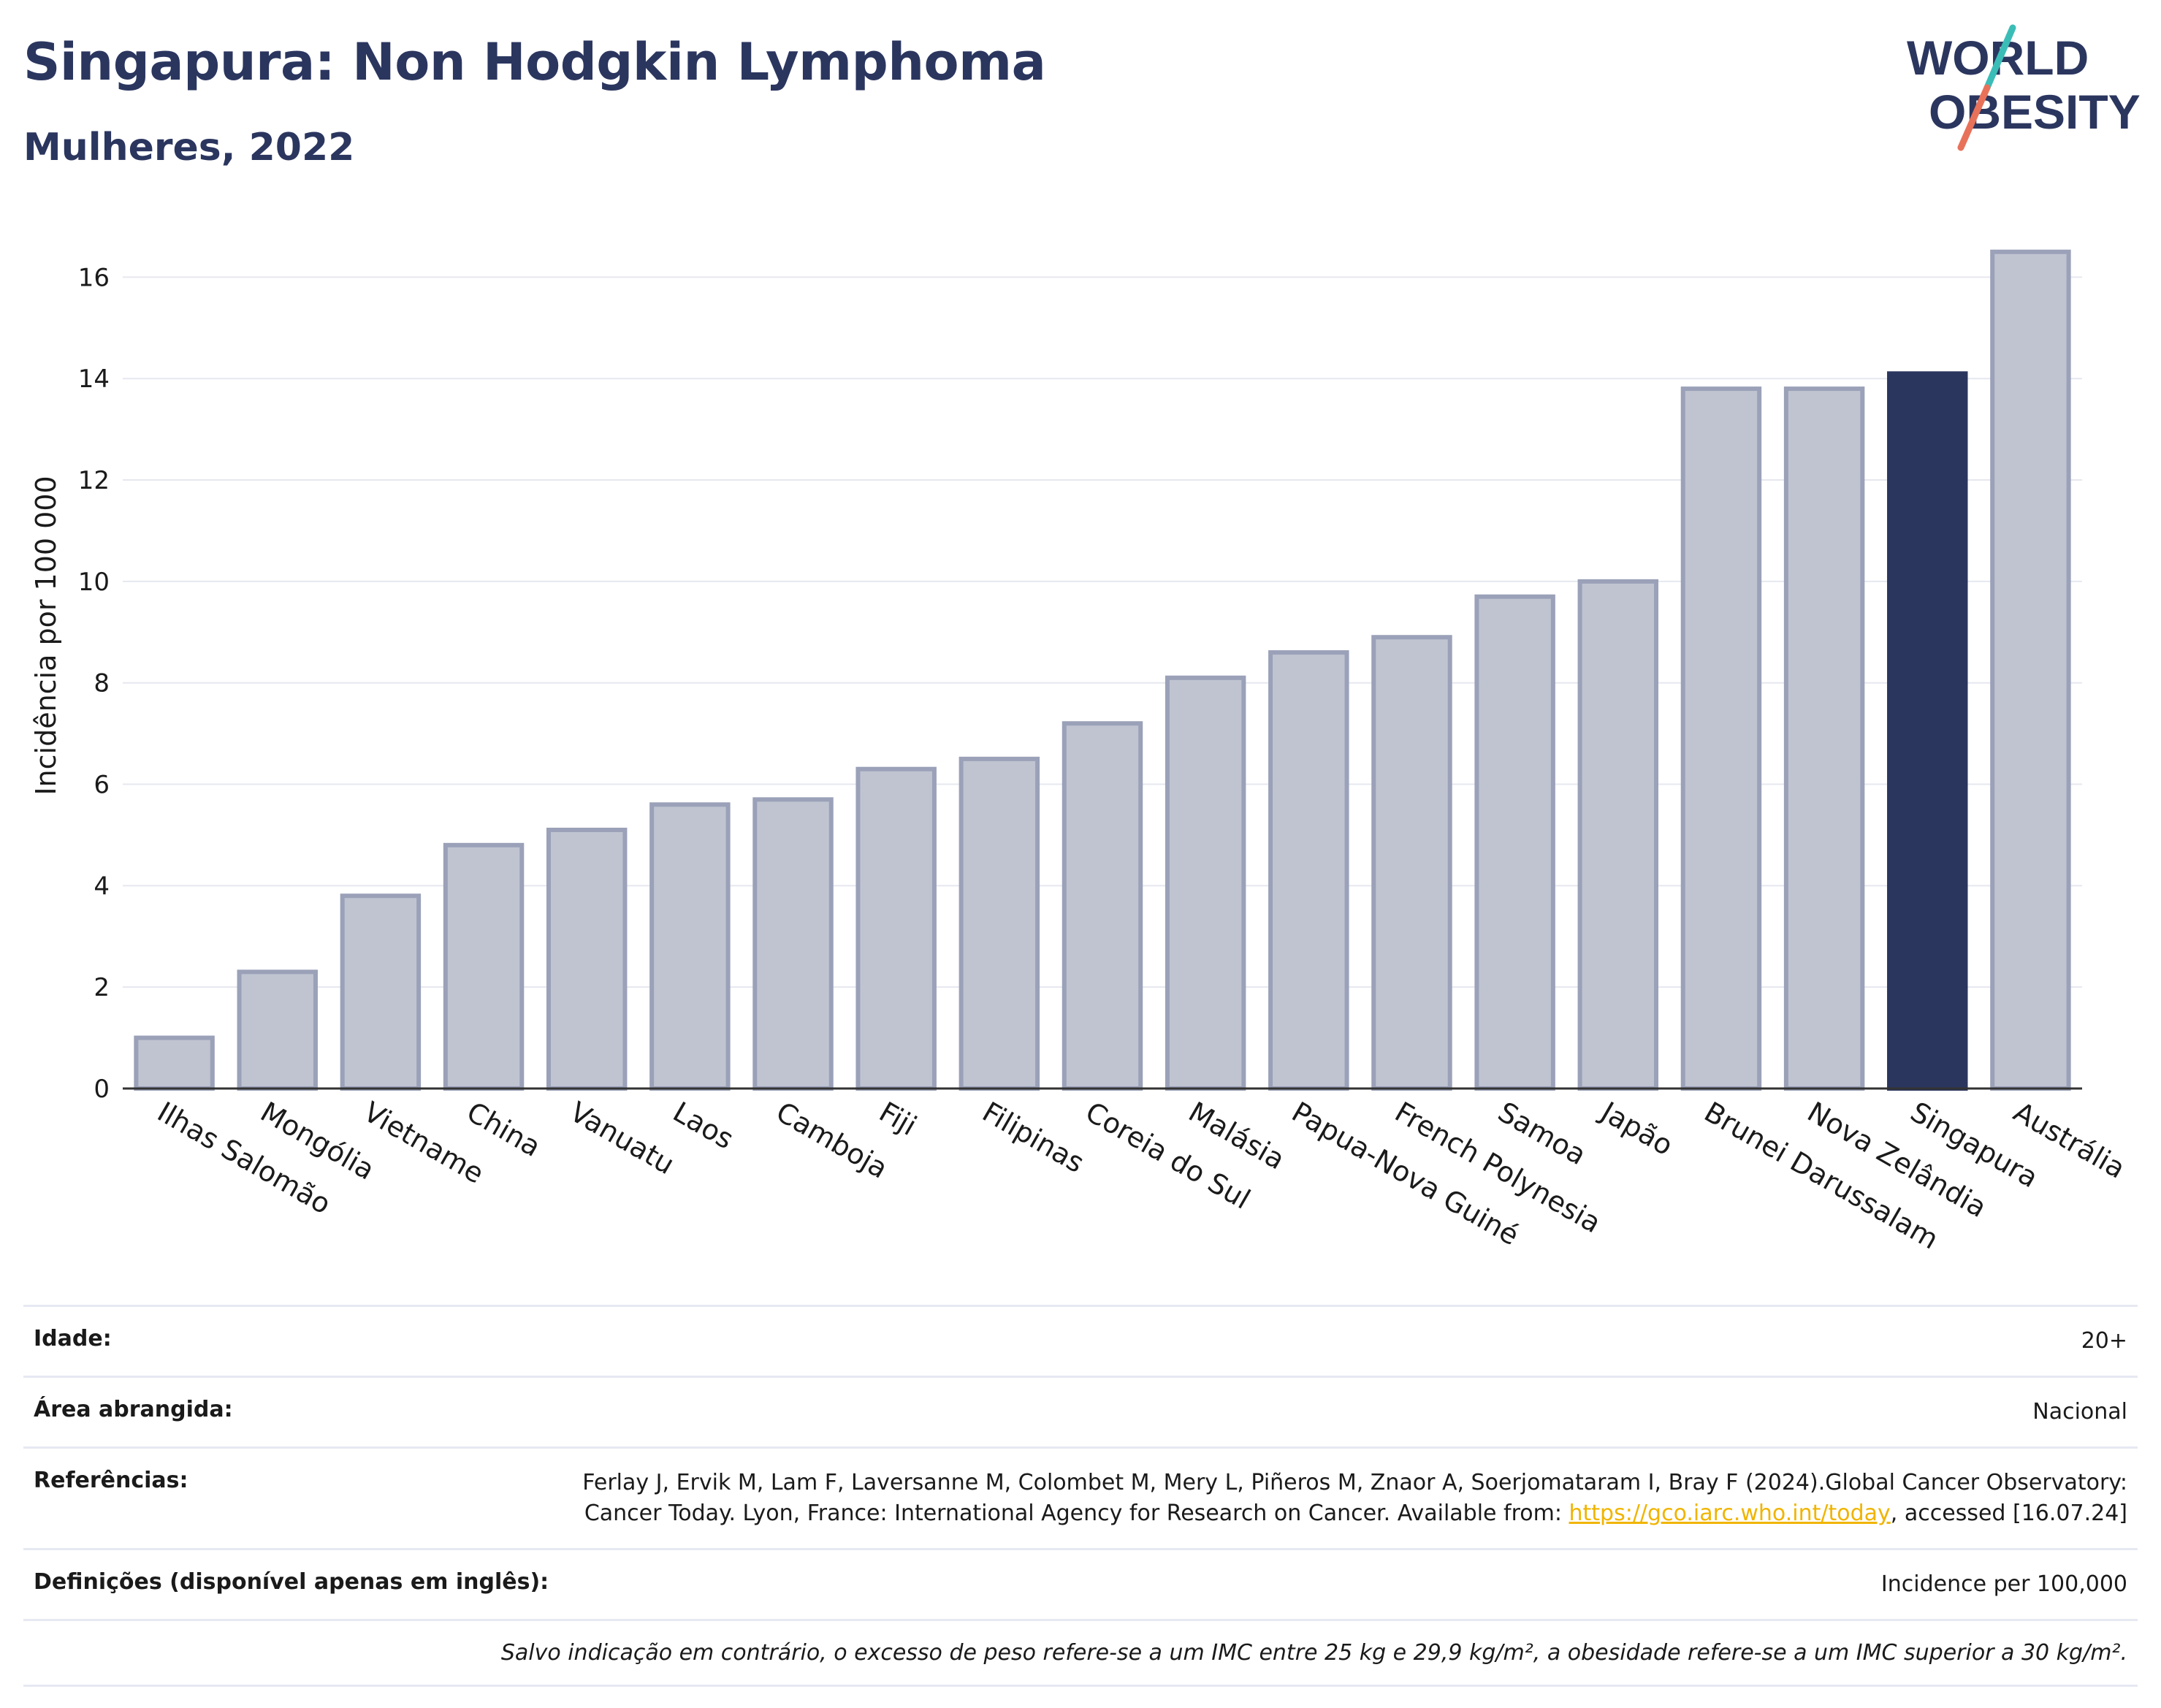 Image resolution: width=2161 pixels, height=1708 pixels. I want to click on bar-french-polynesia, so click(1412, 863).